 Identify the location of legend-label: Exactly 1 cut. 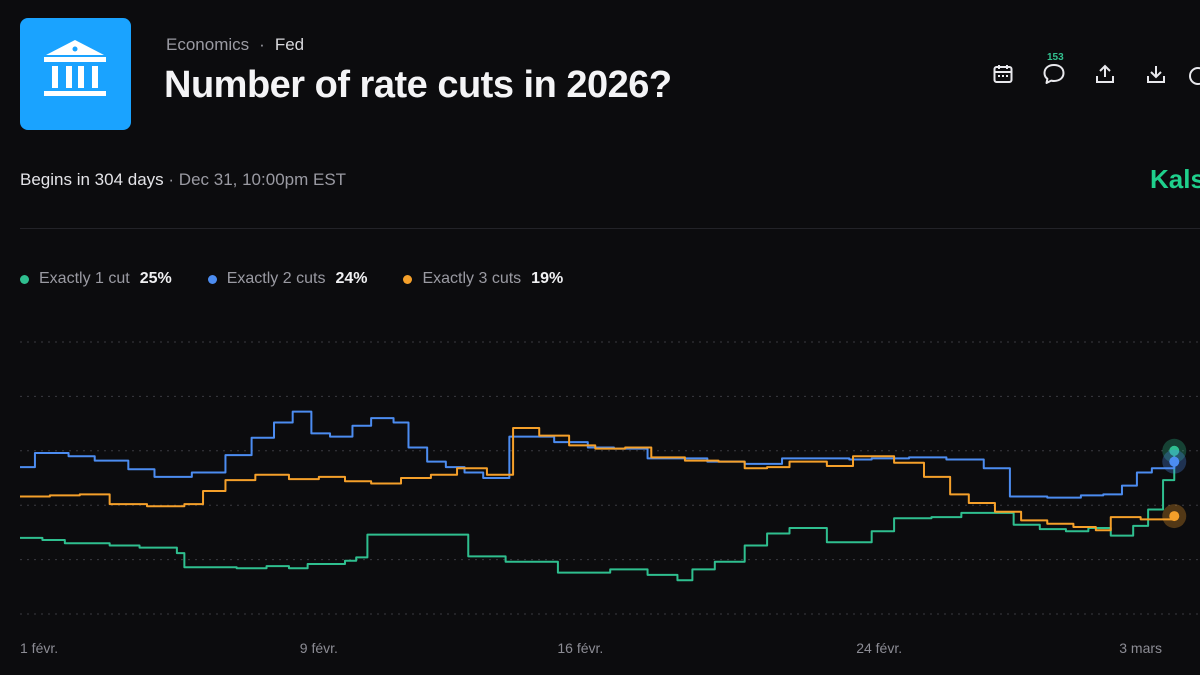
(84, 278).